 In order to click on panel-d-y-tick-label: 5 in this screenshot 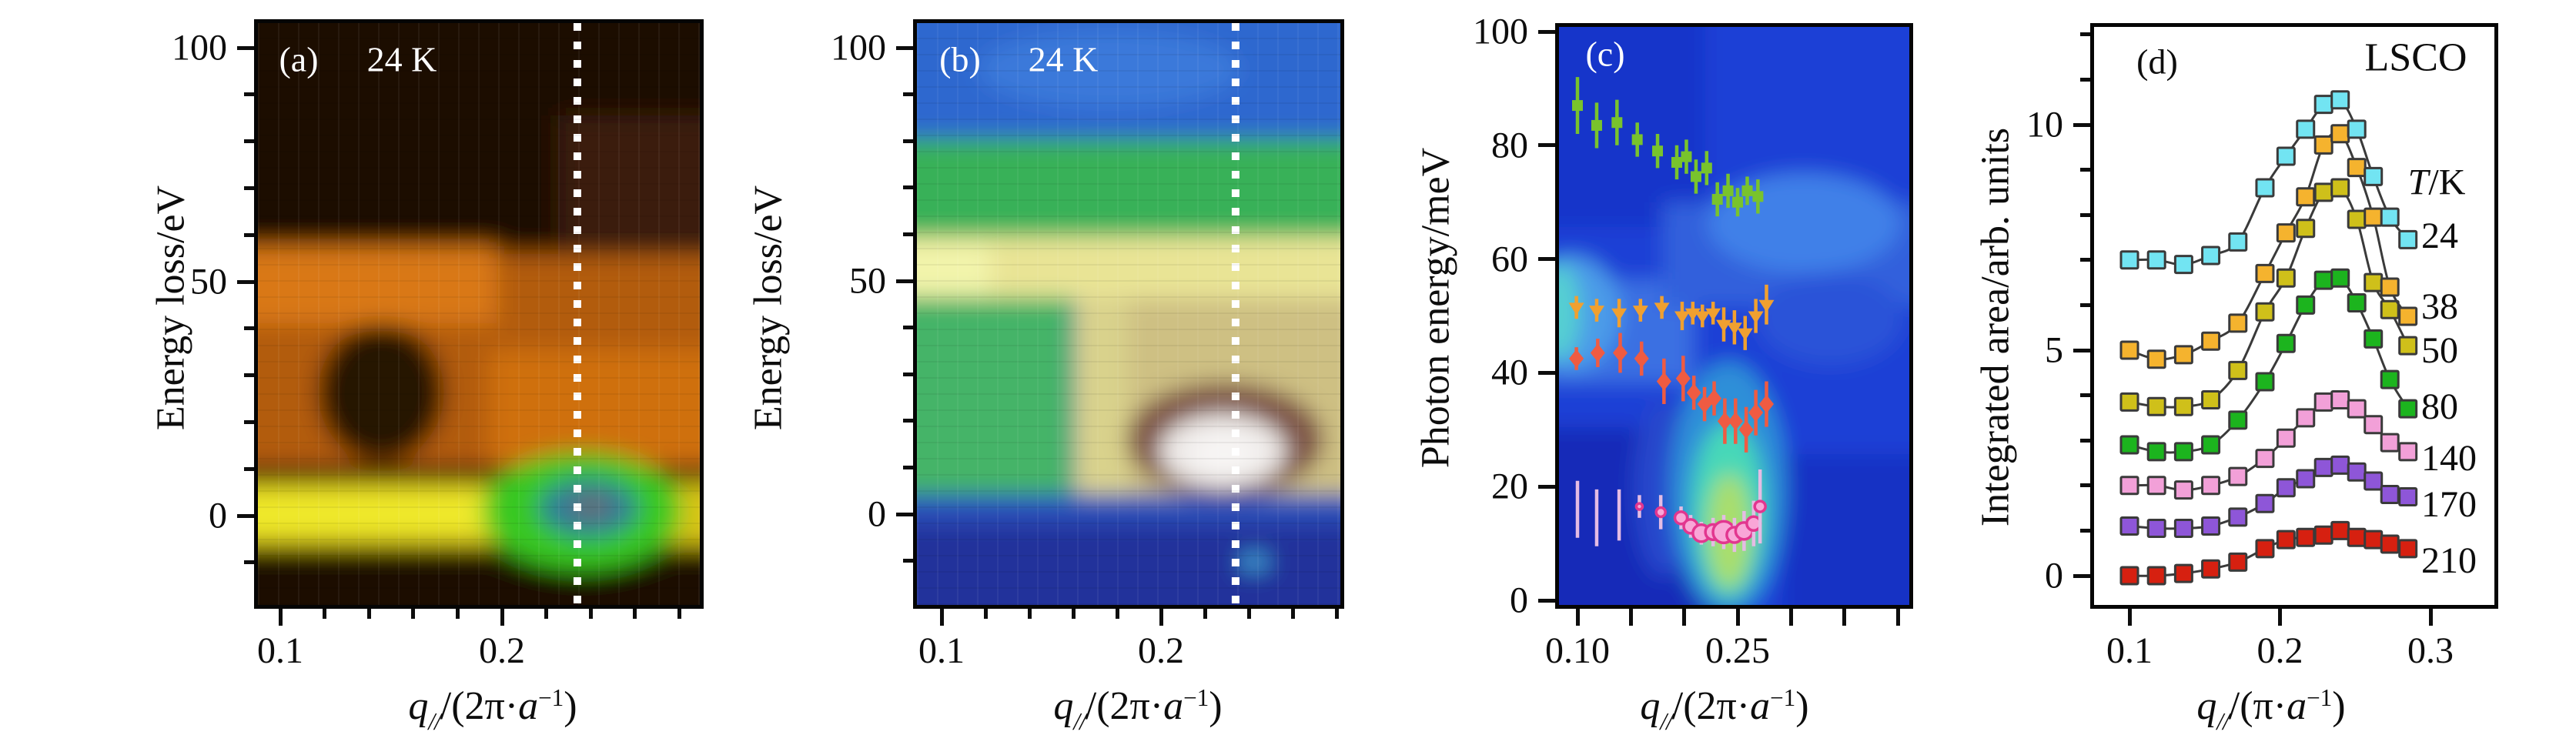, I will do `click(2054, 350)`.